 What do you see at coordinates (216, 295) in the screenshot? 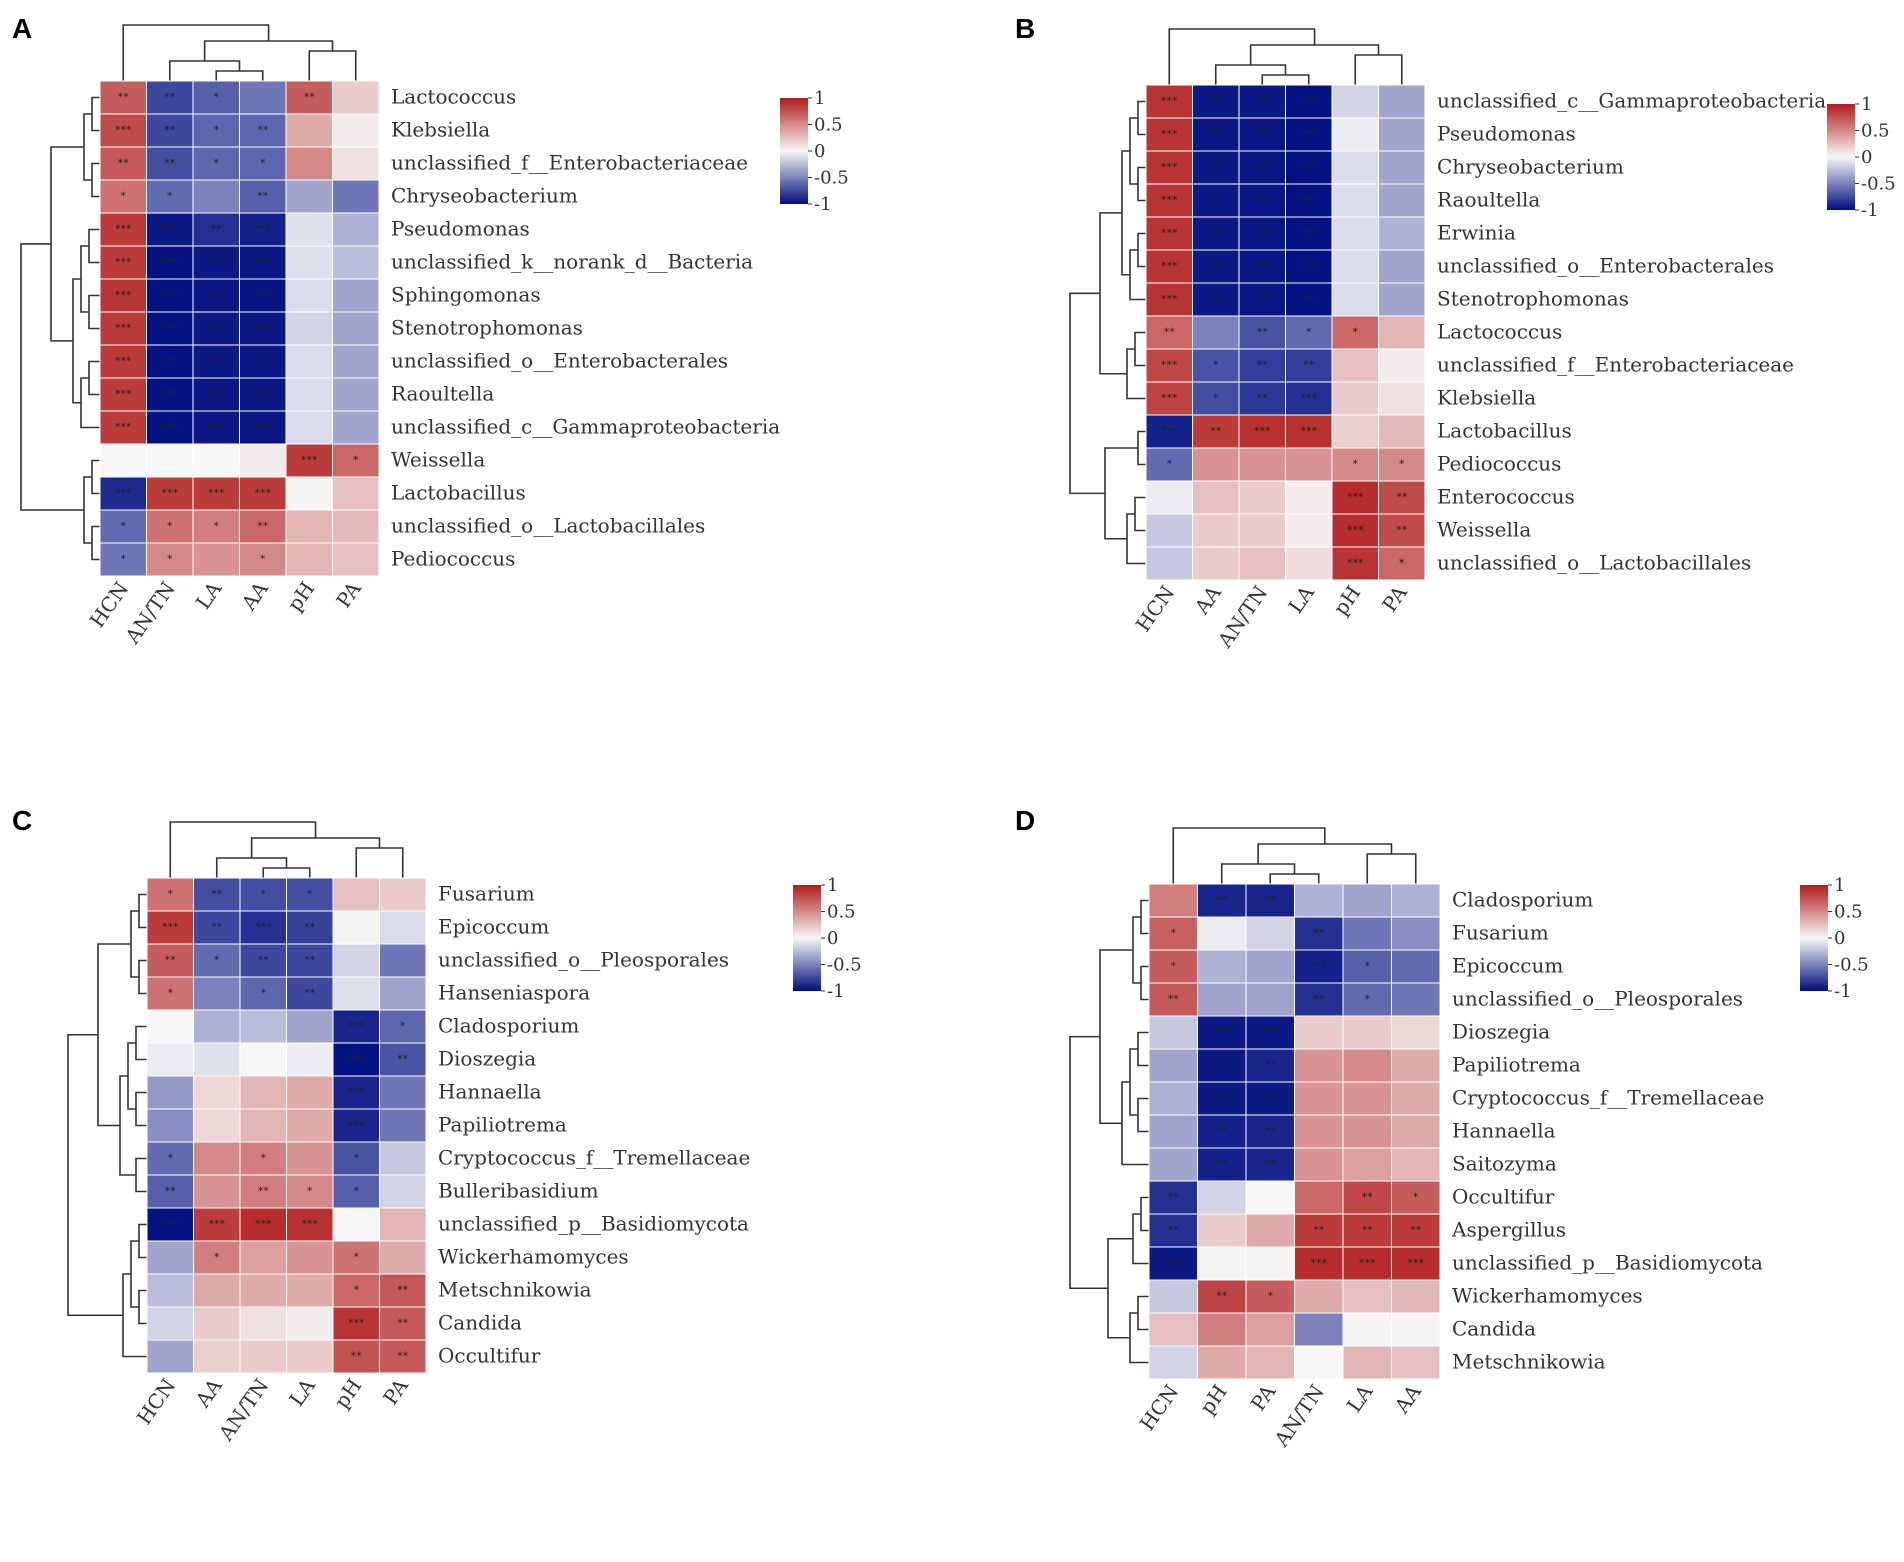
I see `heatmap-cell-sphingomonas-la` at bounding box center [216, 295].